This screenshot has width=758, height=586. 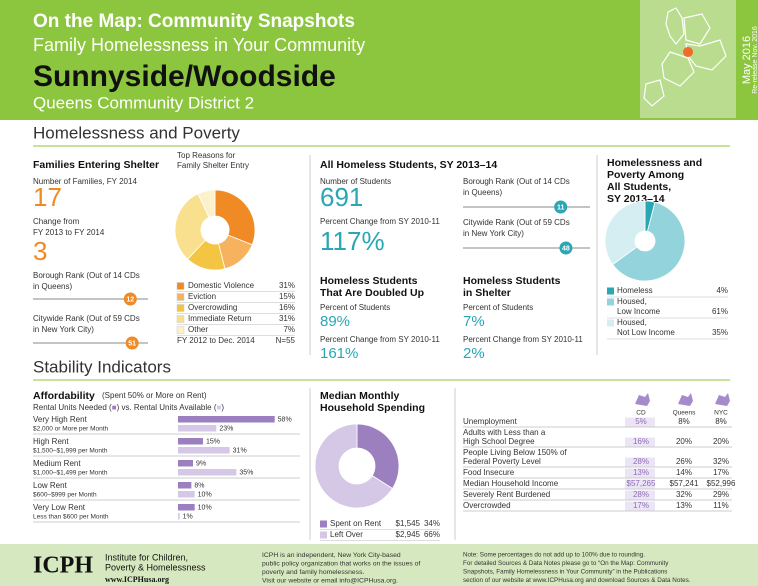 What do you see at coordinates (722, 399) in the screenshot?
I see `column-icon` at bounding box center [722, 399].